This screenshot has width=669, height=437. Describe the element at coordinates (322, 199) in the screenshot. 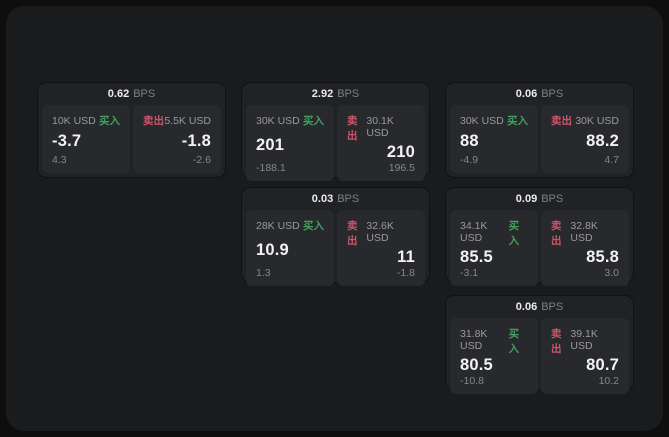

I see `spread-value: 0.03` at that location.